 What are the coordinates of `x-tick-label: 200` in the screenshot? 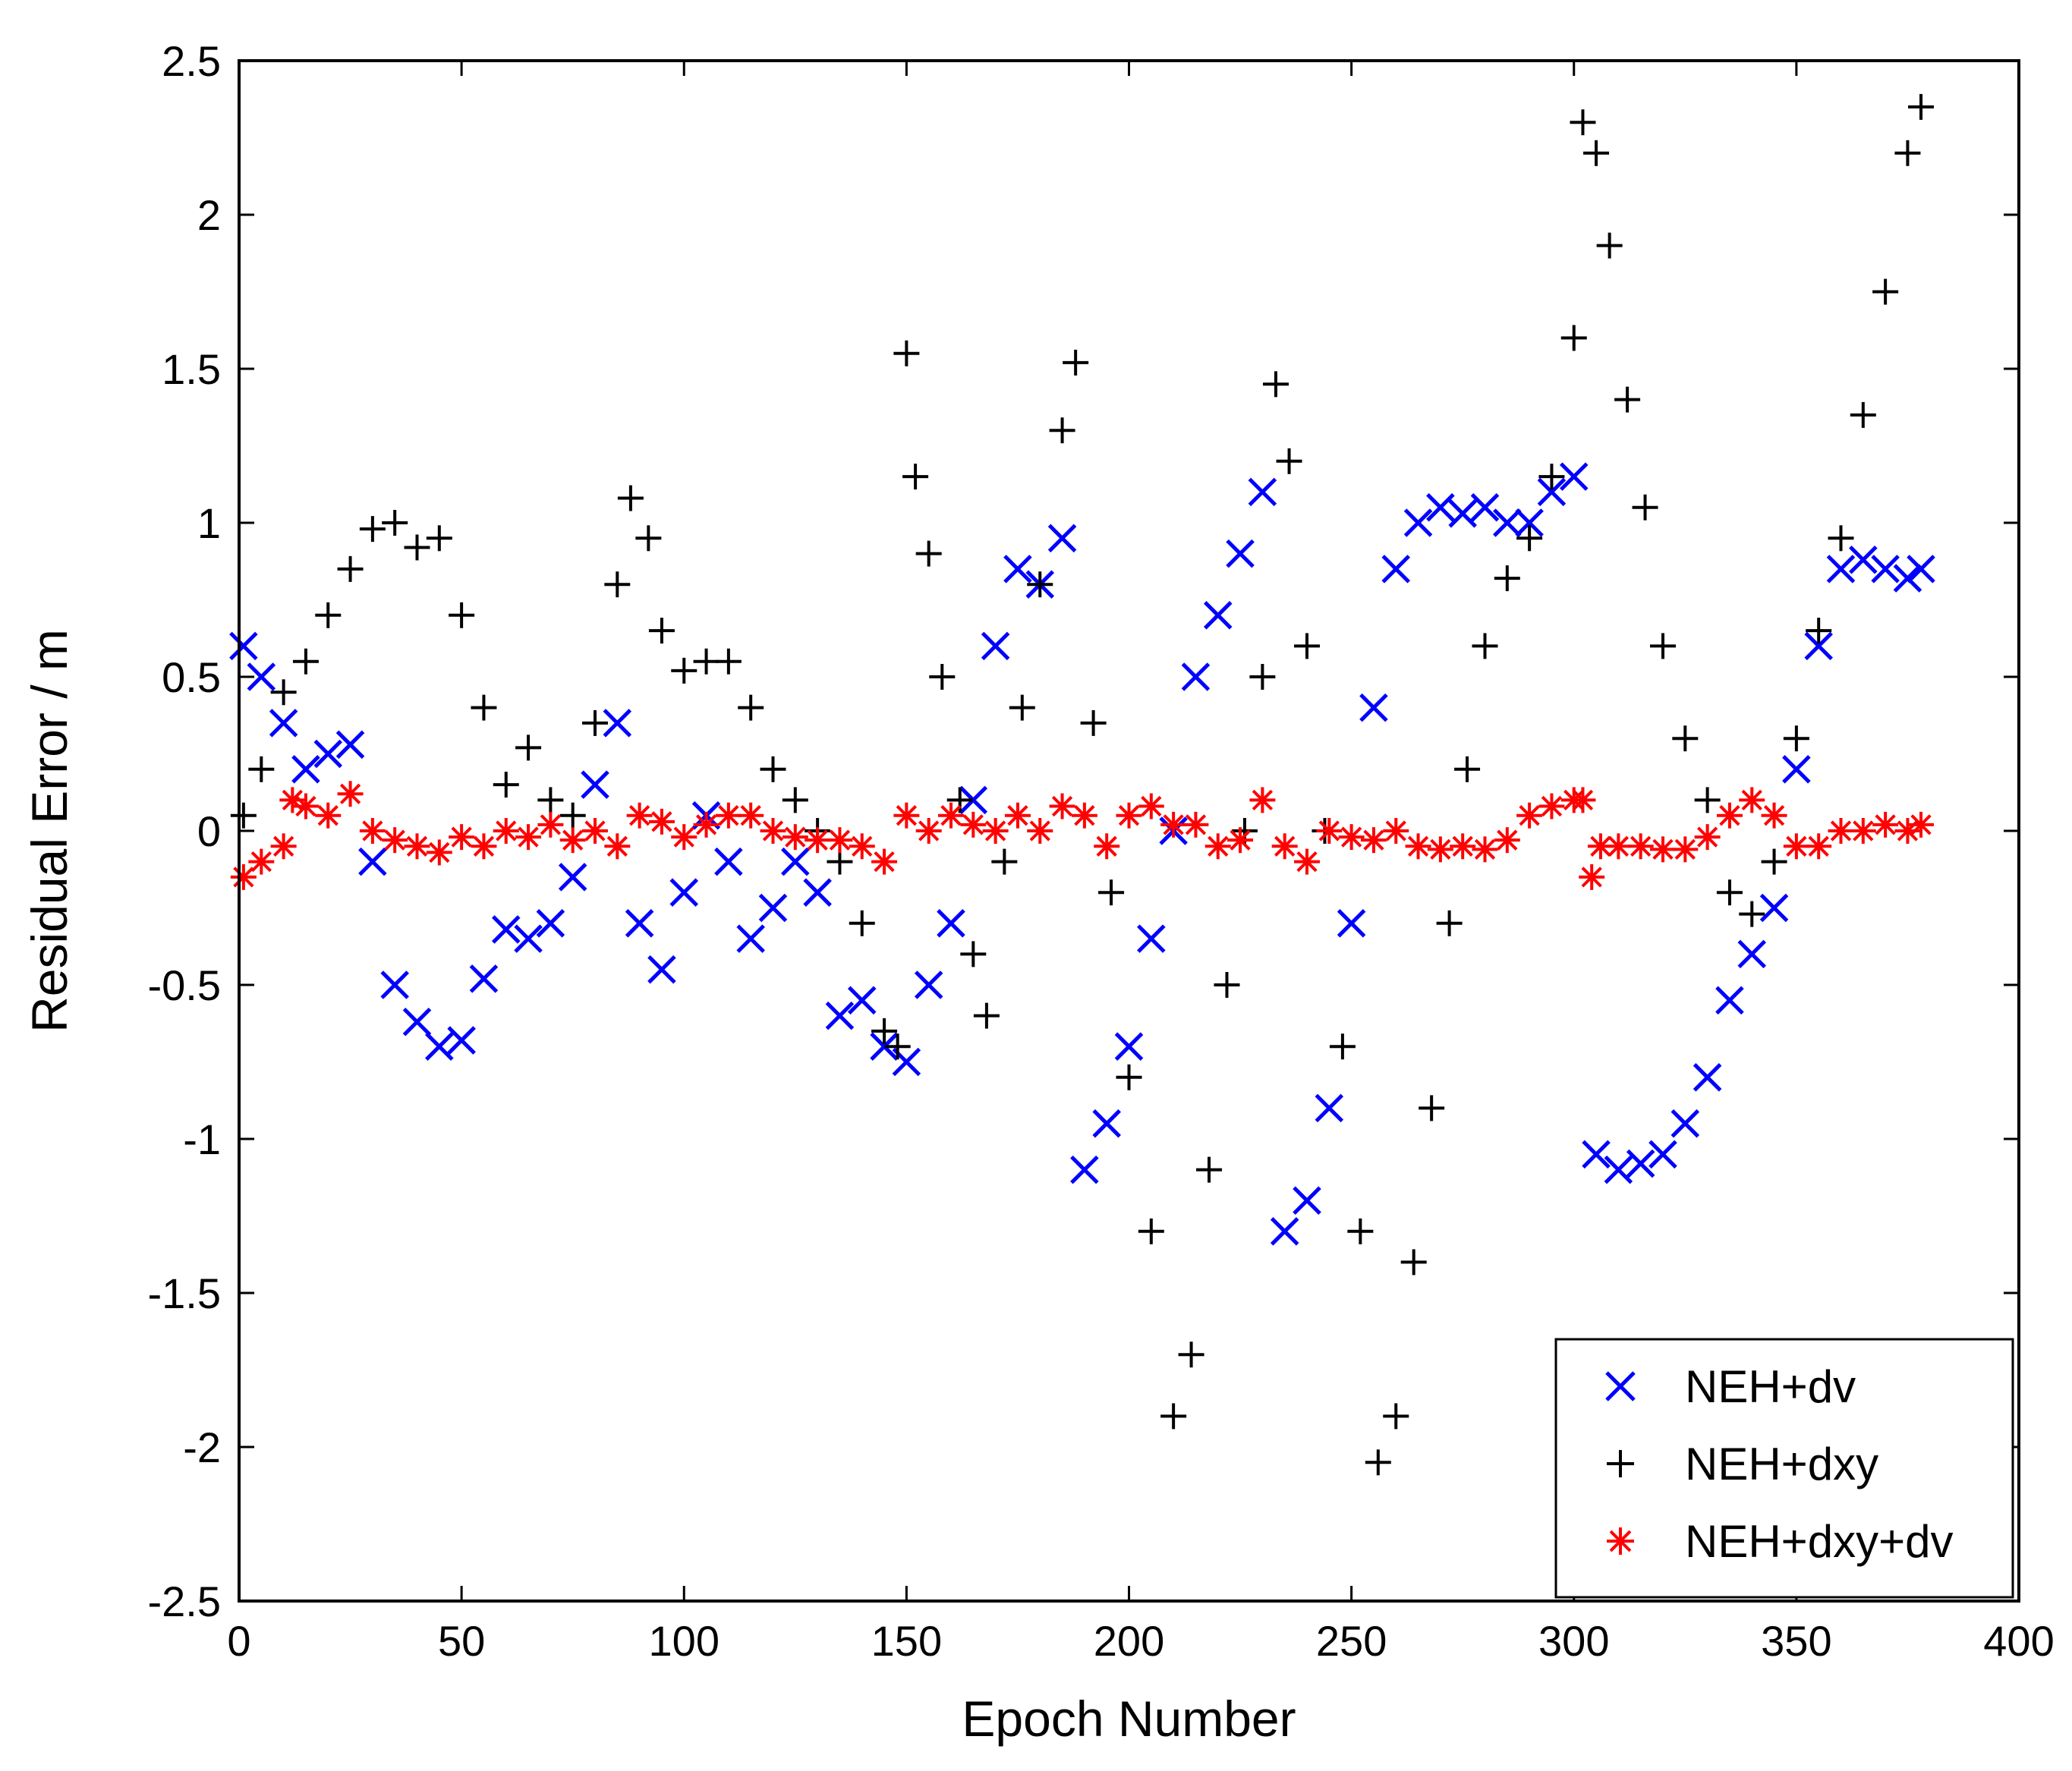 It's located at (1129, 1641).